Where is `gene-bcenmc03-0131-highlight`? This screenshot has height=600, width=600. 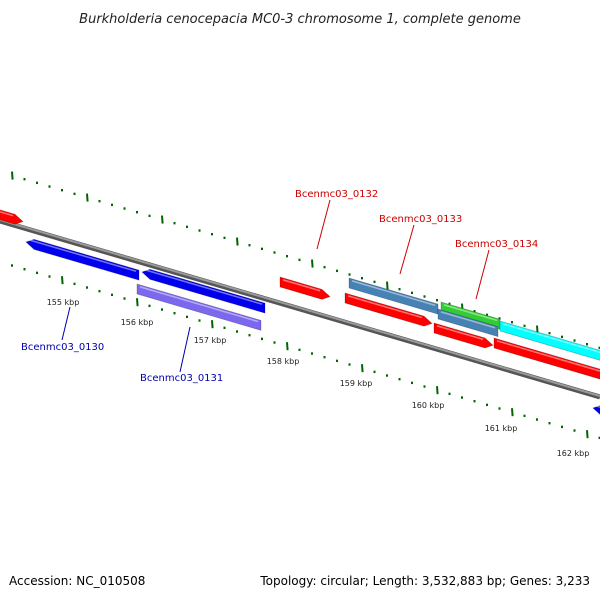
gene-bcenmc03-0131-highlight is located at coordinates (203, 287).